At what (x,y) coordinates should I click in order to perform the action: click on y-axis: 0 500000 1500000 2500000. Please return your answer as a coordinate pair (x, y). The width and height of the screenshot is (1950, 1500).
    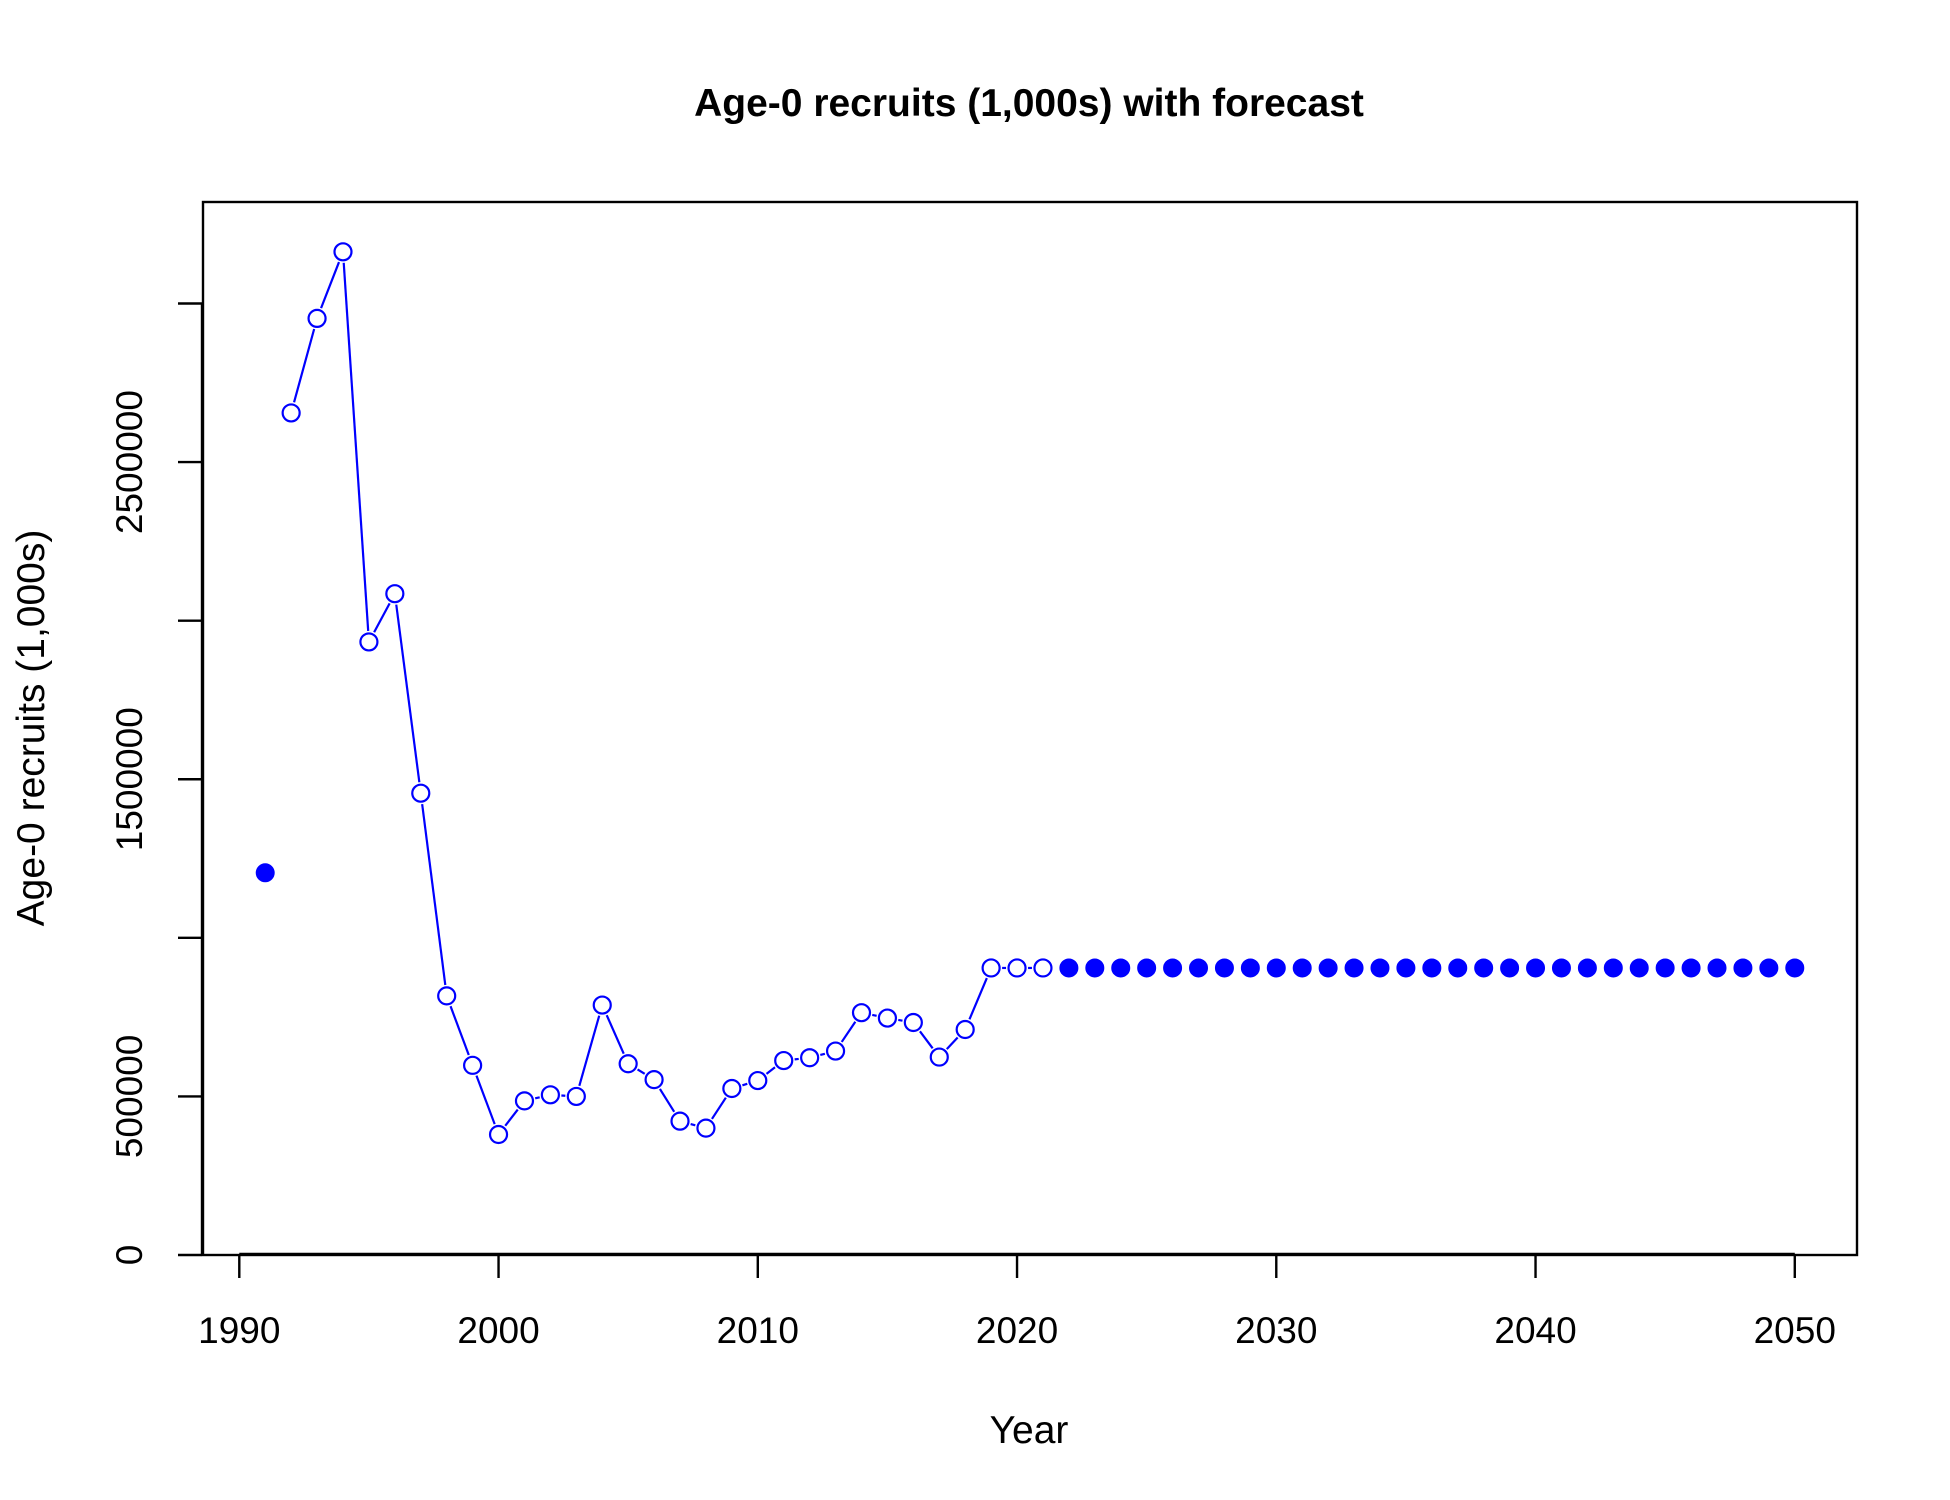
    Looking at the image, I should click on (156, 784).